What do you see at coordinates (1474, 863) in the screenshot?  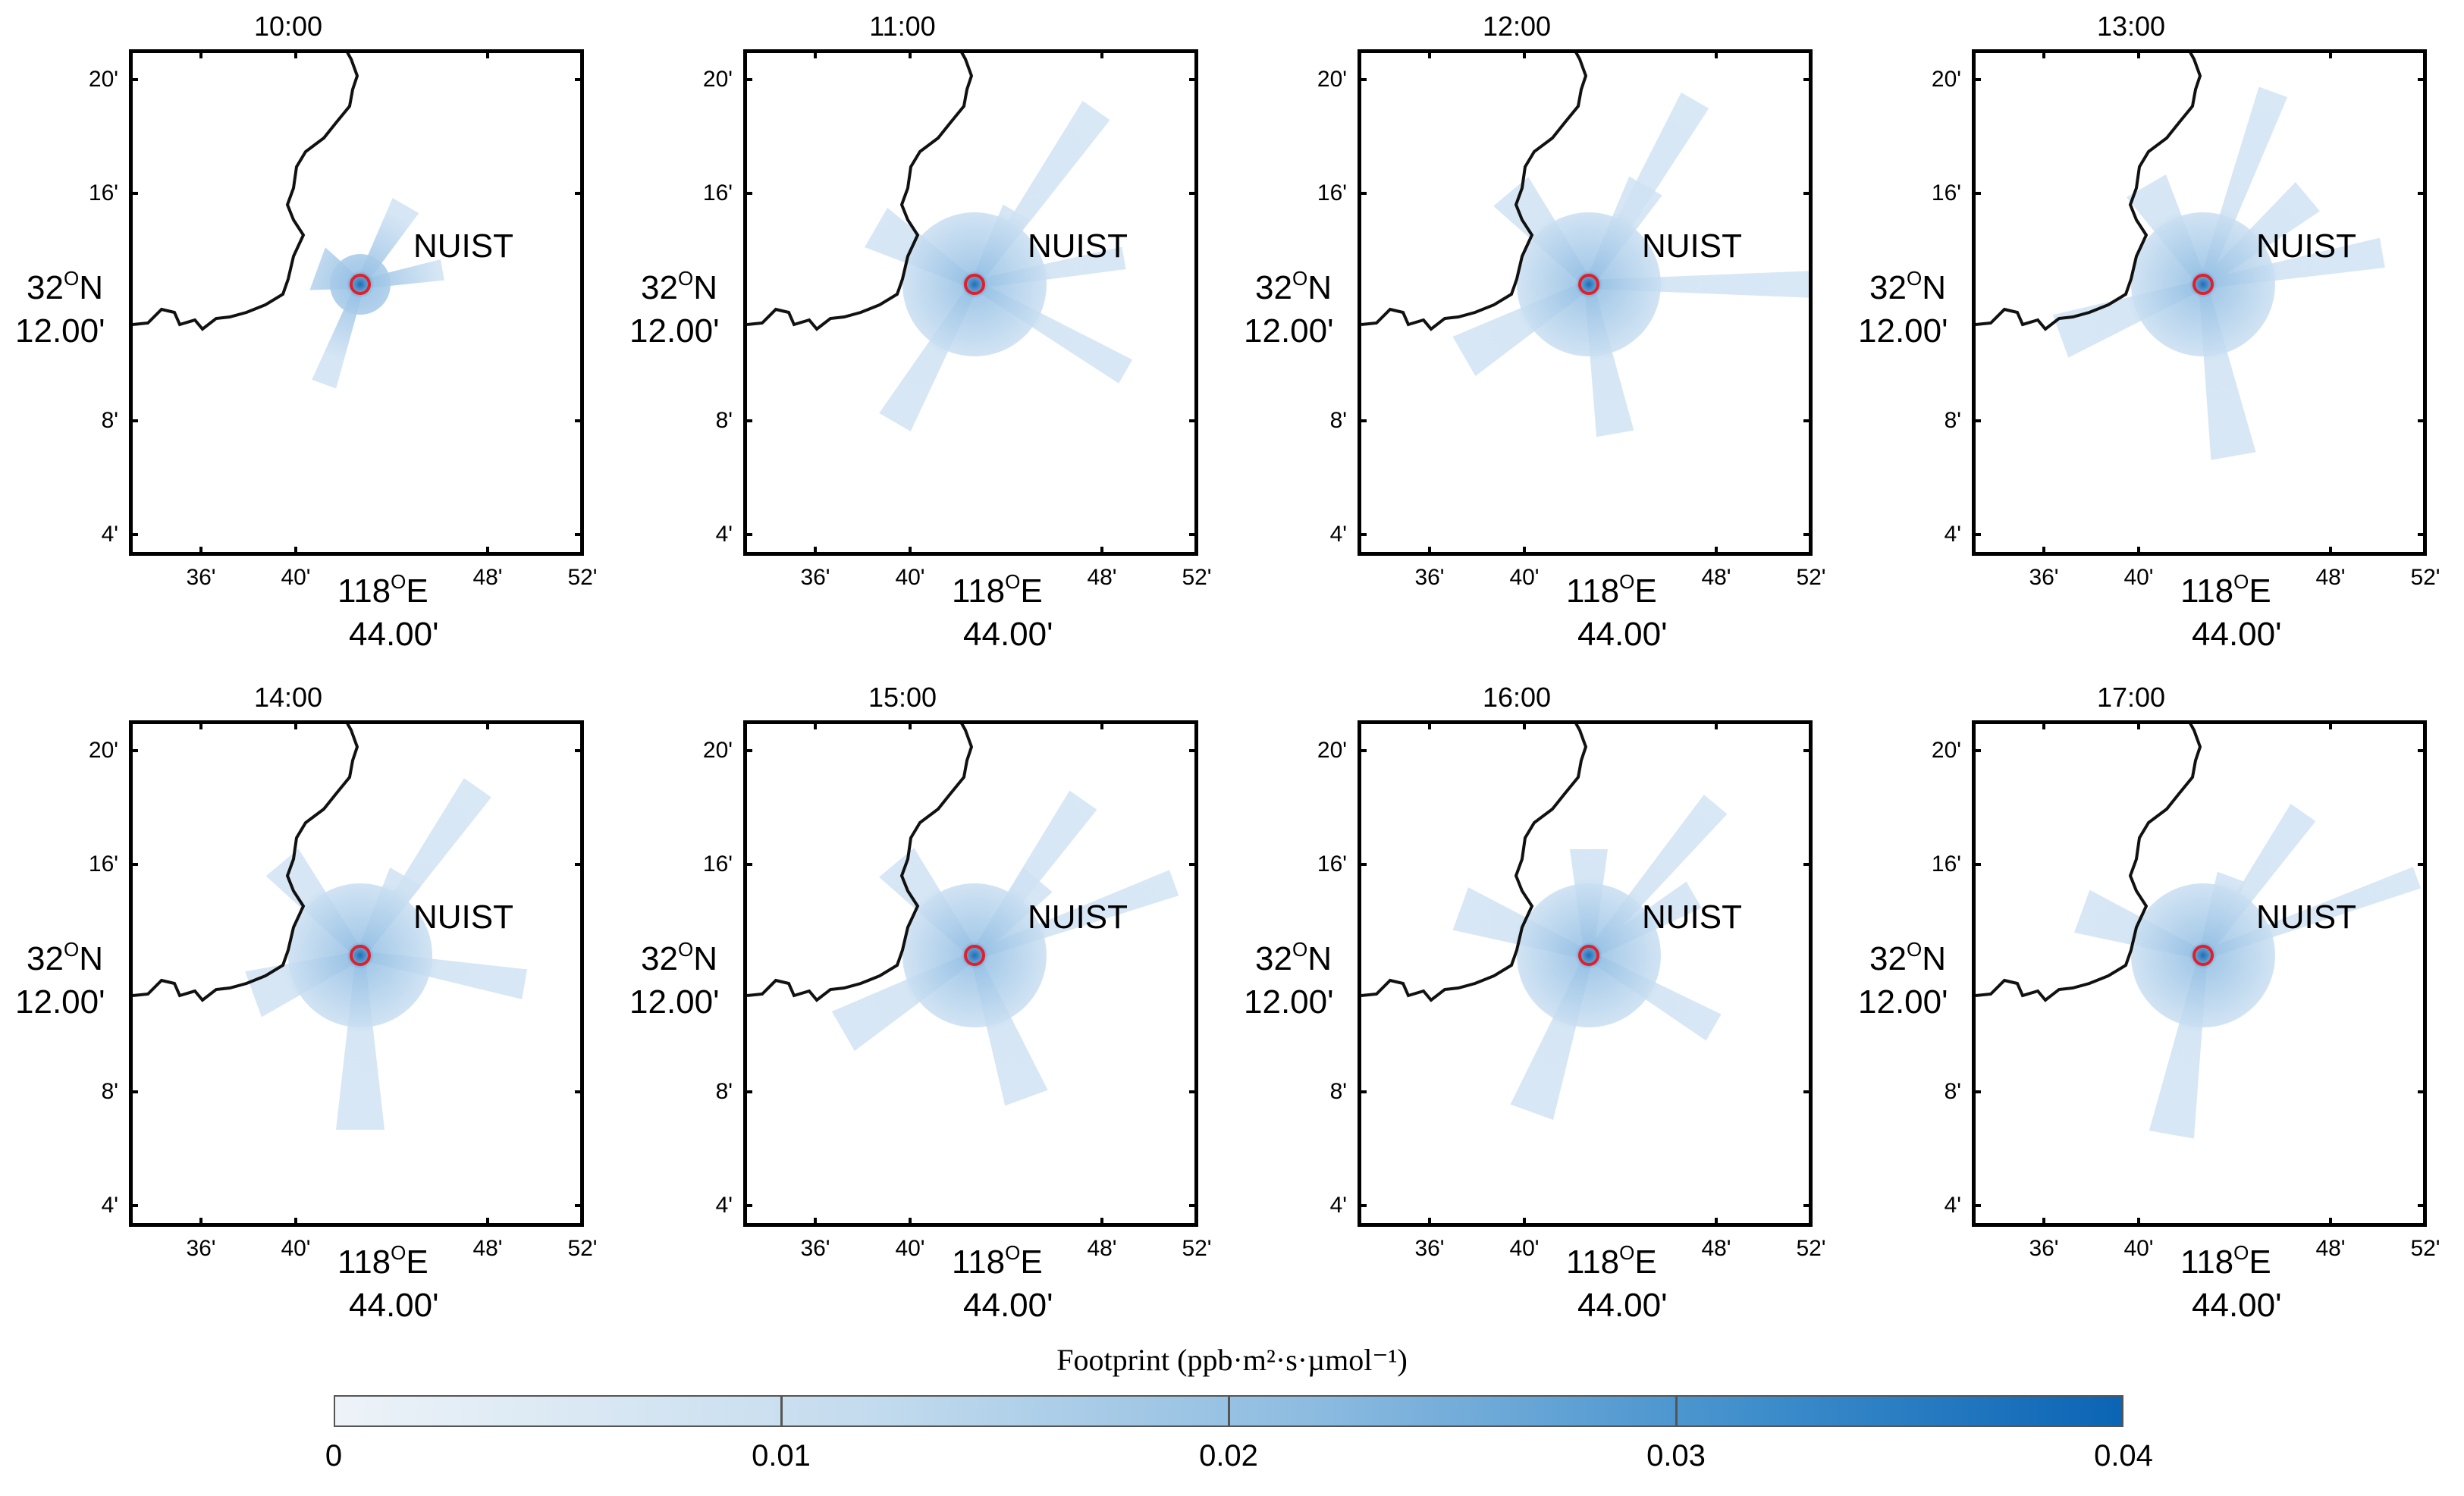 I see `coastline` at bounding box center [1474, 863].